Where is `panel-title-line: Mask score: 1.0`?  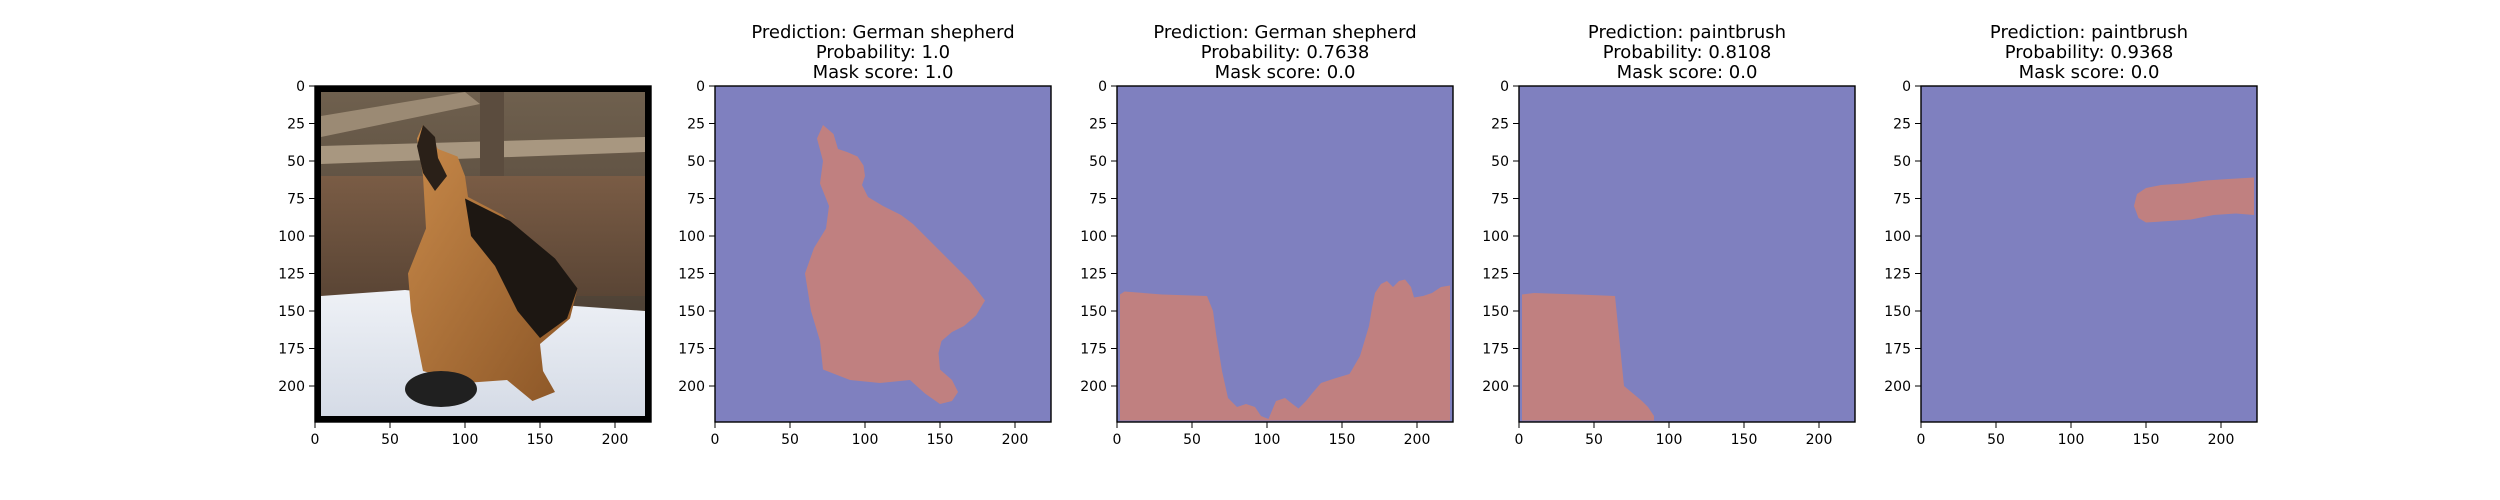
panel-title-line: Mask score: 1.0 is located at coordinates (883, 72).